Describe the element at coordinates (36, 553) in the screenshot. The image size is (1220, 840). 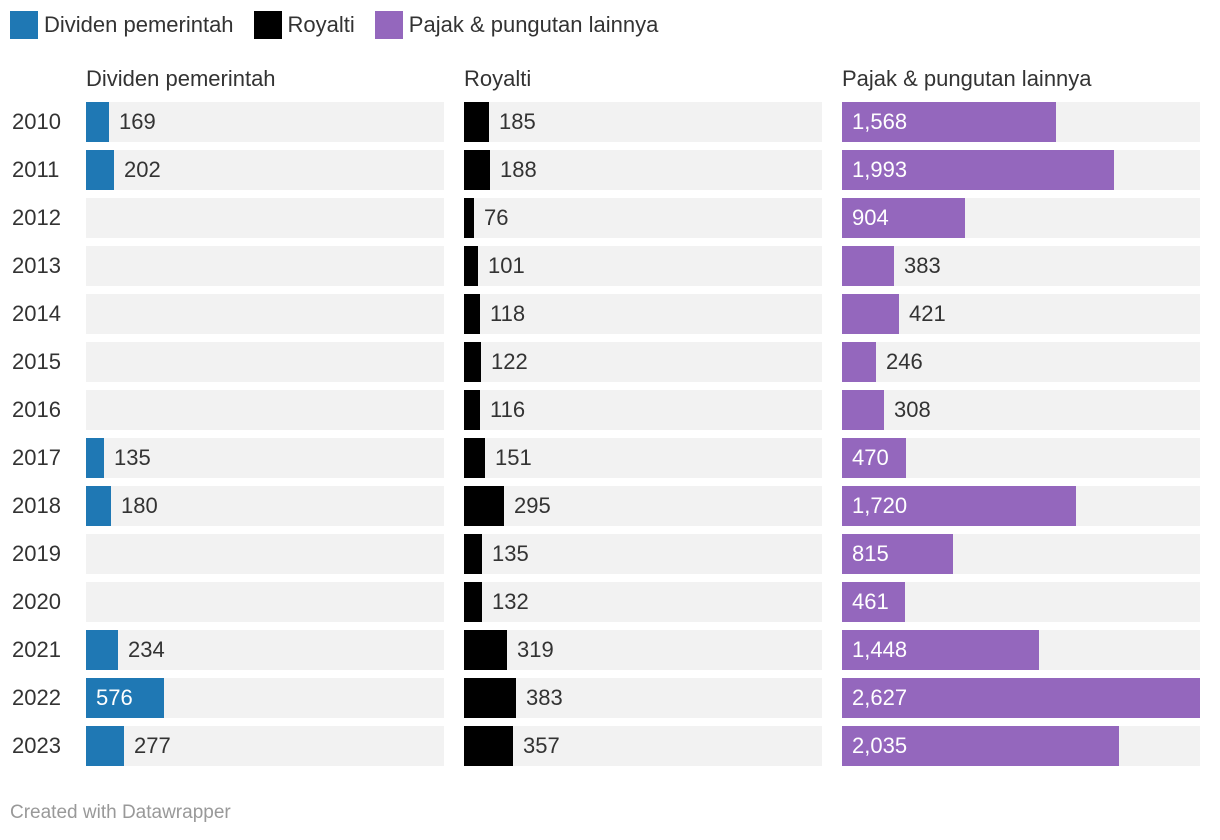
I see `year-label-2019: 2019` at that location.